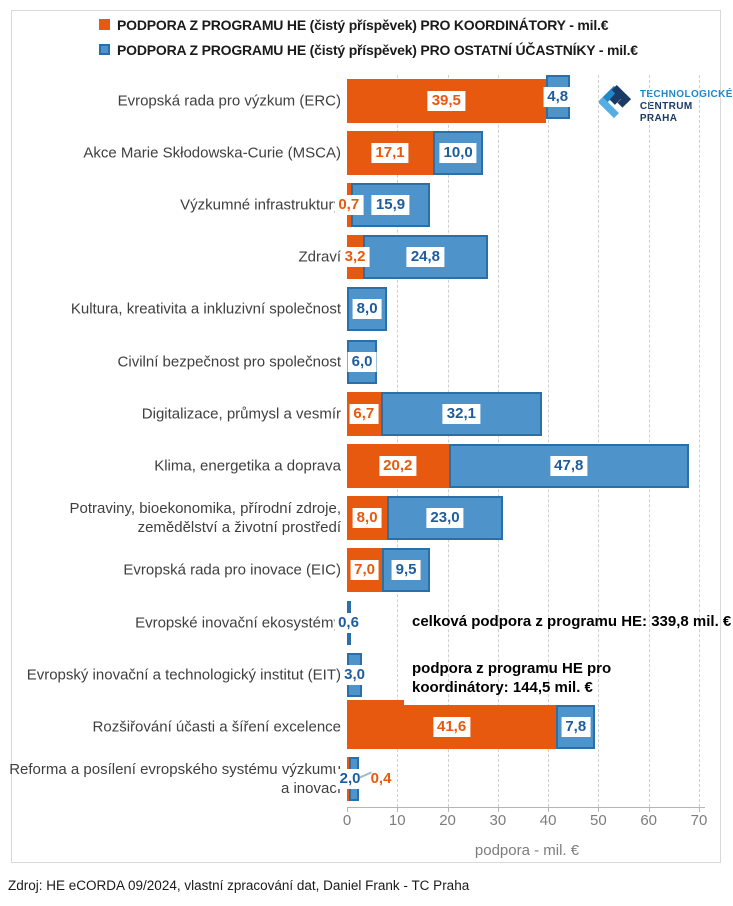 The width and height of the screenshot is (733, 906). I want to click on category-label: Klima, energetika a doprava, so click(247, 466).